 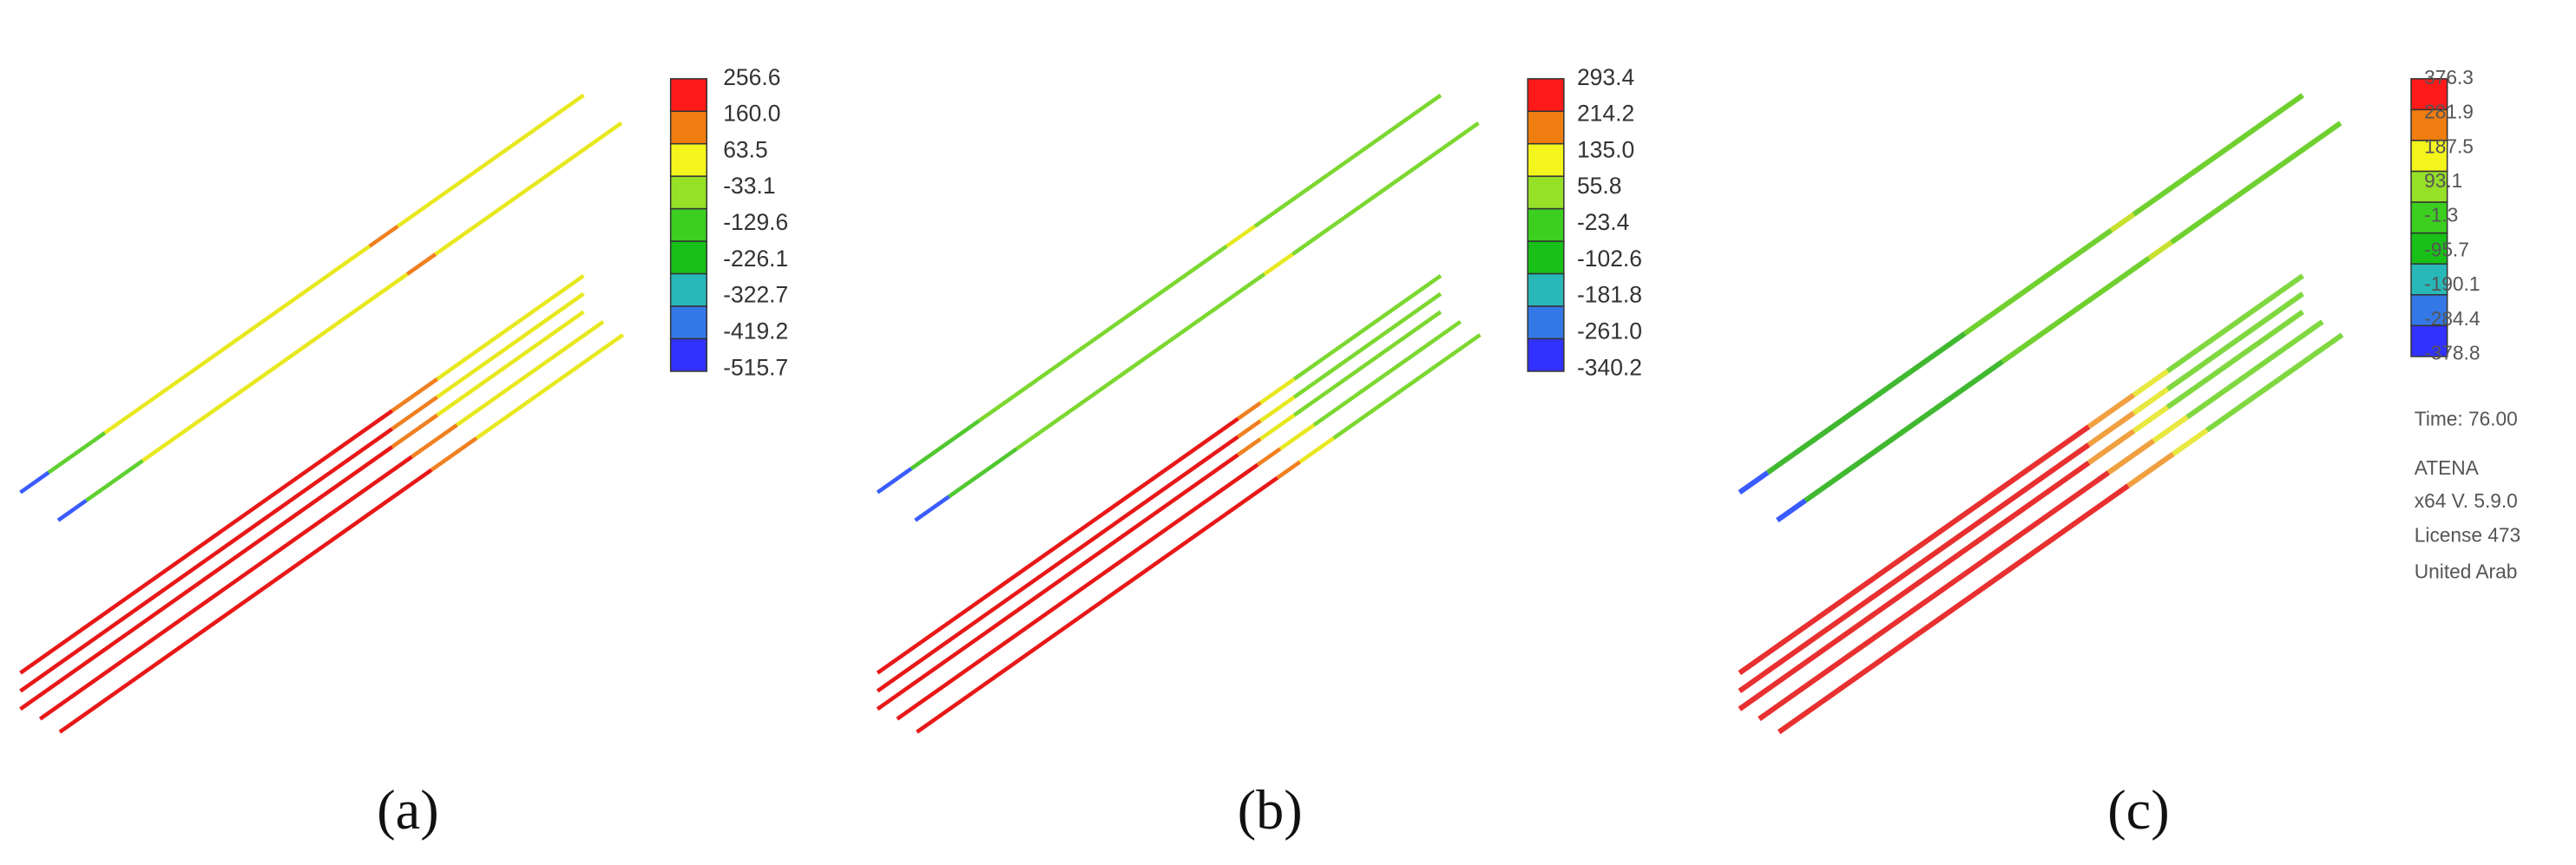 What do you see at coordinates (2446, 249) in the screenshot?
I see `legend-label: -95.7` at bounding box center [2446, 249].